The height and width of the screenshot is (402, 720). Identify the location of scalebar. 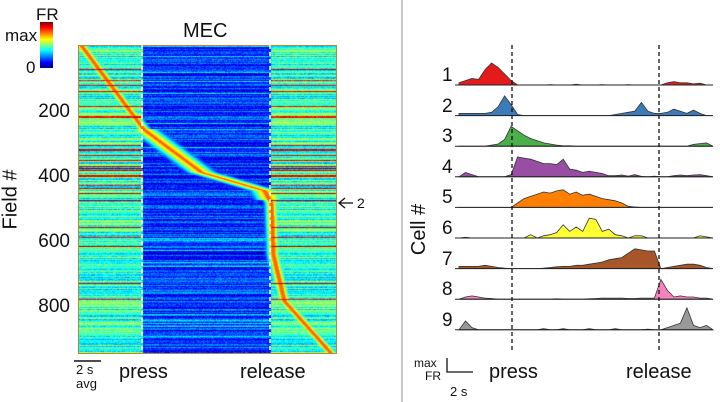
(459, 365).